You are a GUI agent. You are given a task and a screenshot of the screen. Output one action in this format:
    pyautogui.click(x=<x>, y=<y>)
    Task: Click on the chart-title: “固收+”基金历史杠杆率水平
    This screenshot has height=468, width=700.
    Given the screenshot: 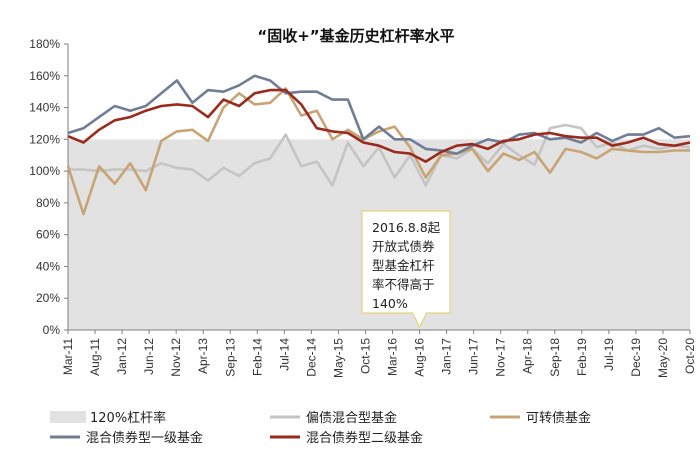 What is the action you would take?
    pyautogui.click(x=355, y=36)
    